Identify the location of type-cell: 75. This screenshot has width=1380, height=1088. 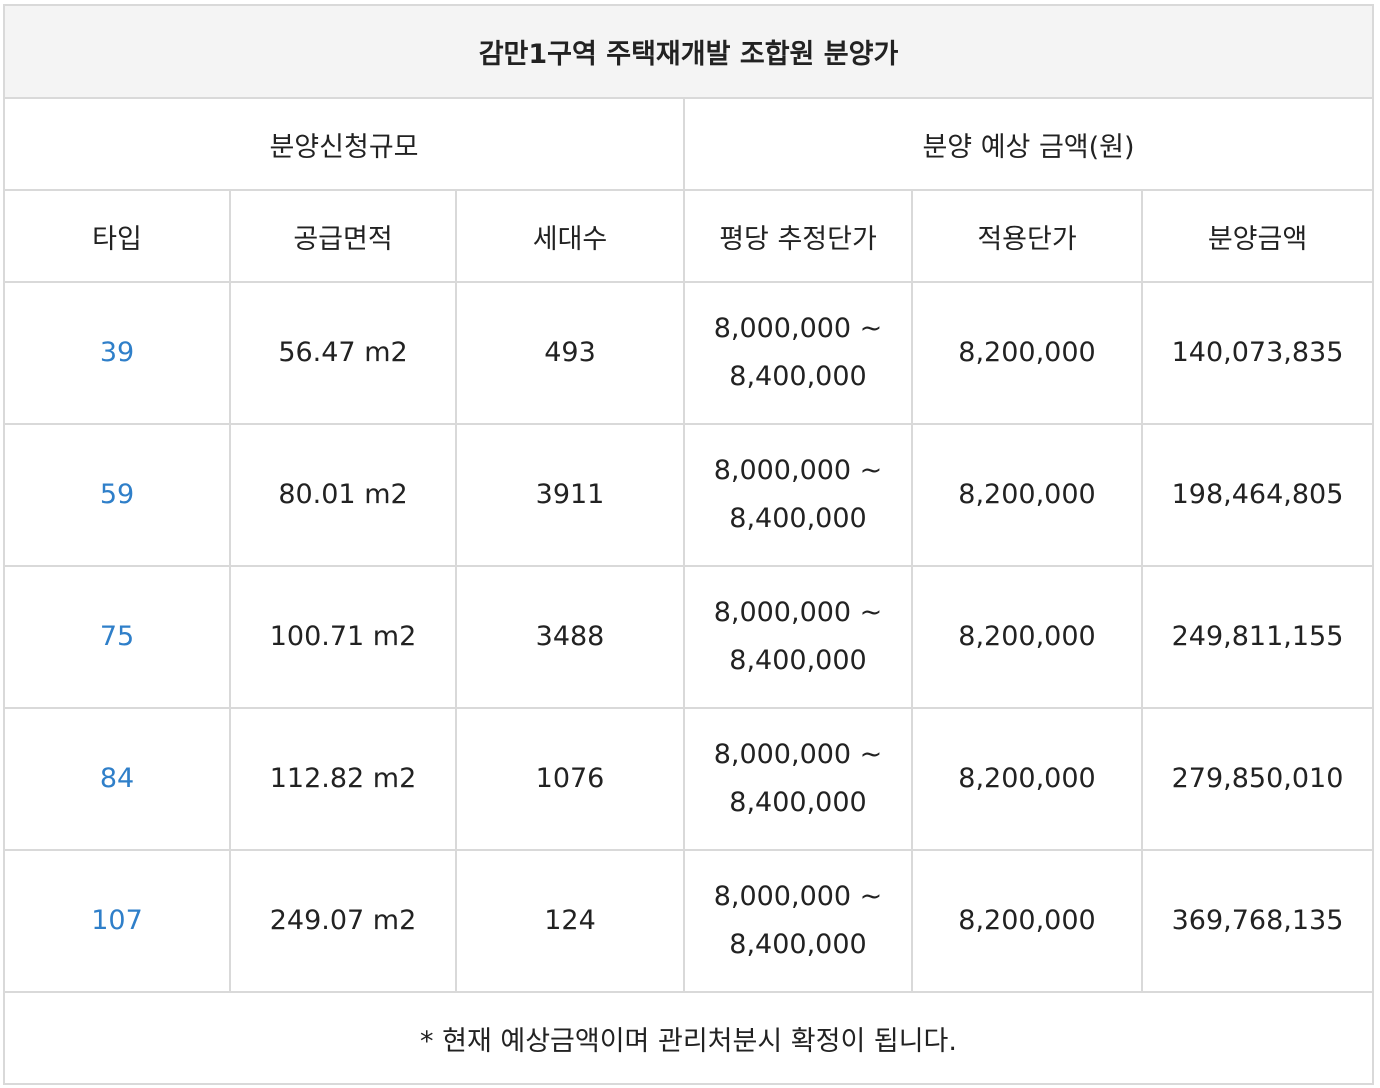
(117, 637).